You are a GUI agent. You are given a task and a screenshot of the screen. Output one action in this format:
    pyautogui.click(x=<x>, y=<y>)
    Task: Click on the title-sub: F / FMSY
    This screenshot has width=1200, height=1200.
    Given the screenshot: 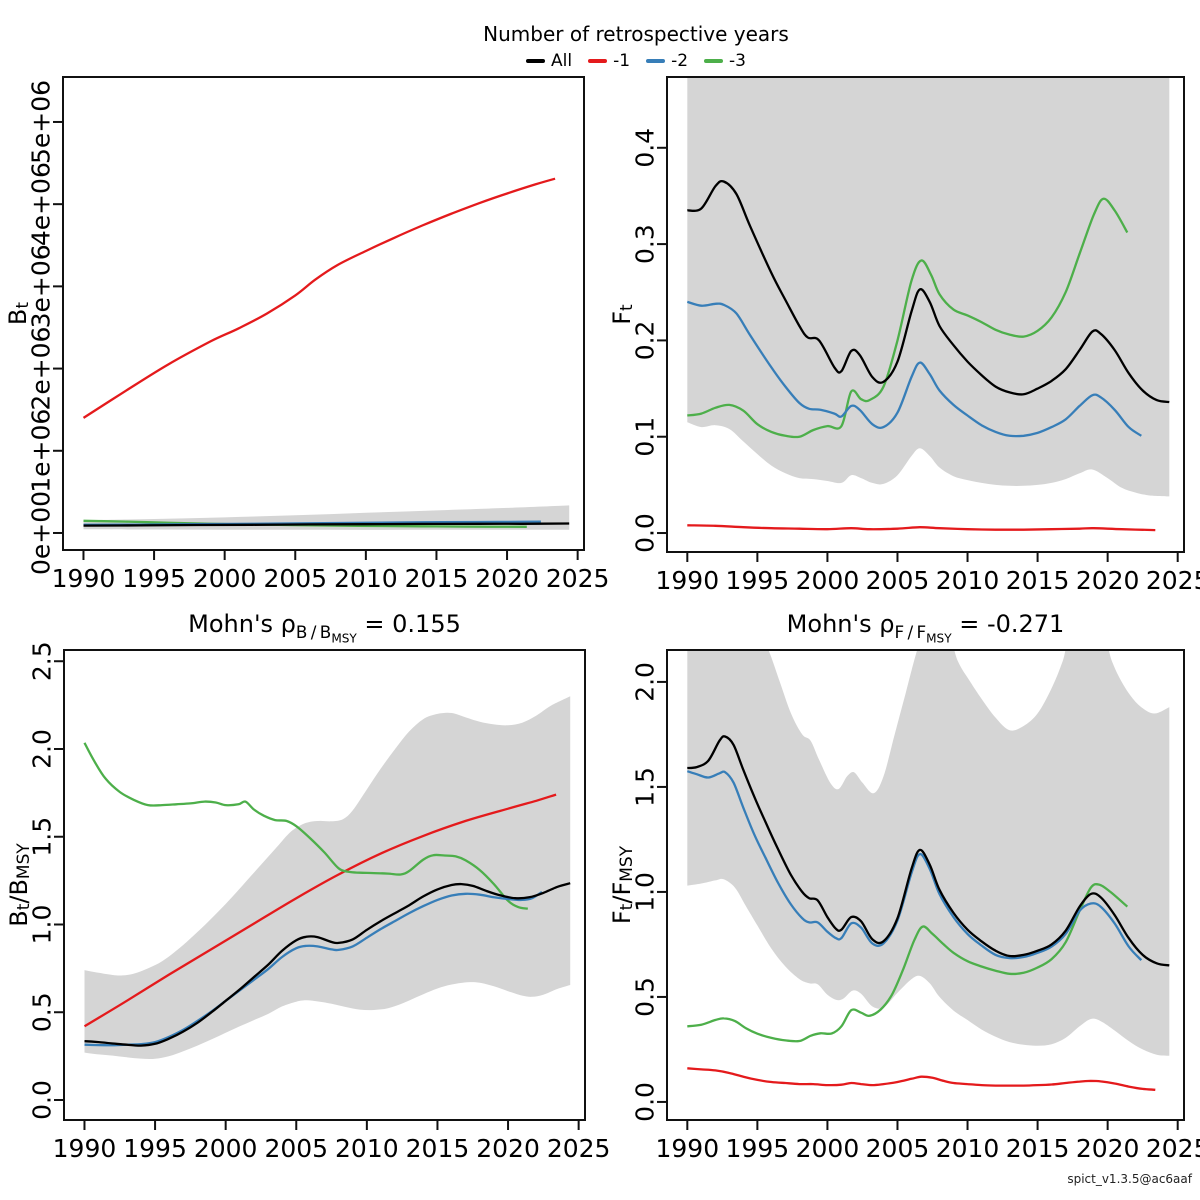 What is the action you would take?
    pyautogui.click(x=922, y=633)
    